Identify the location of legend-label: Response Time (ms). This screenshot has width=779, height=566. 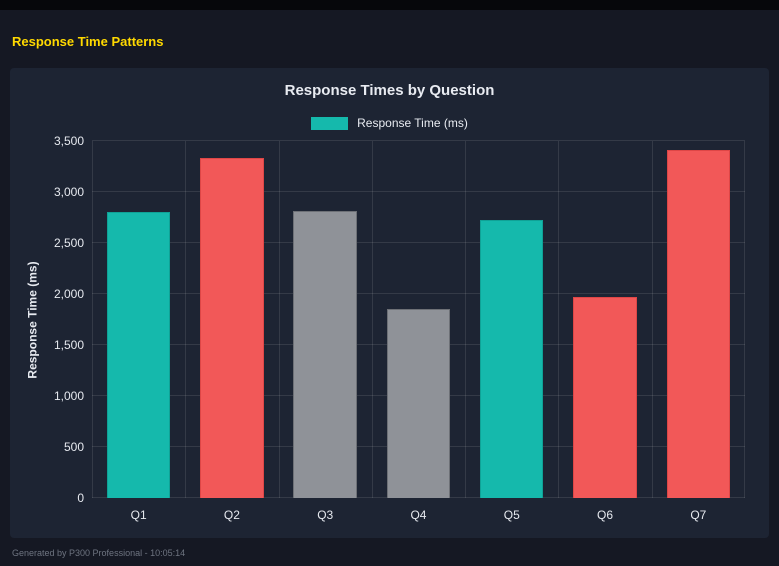
(412, 123).